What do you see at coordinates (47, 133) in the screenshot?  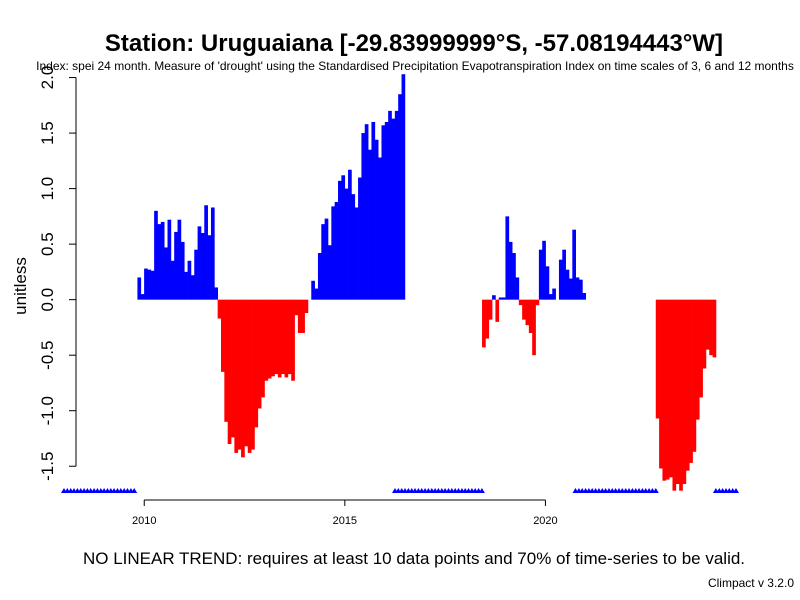 I see `y-tick-label: 1.5` at bounding box center [47, 133].